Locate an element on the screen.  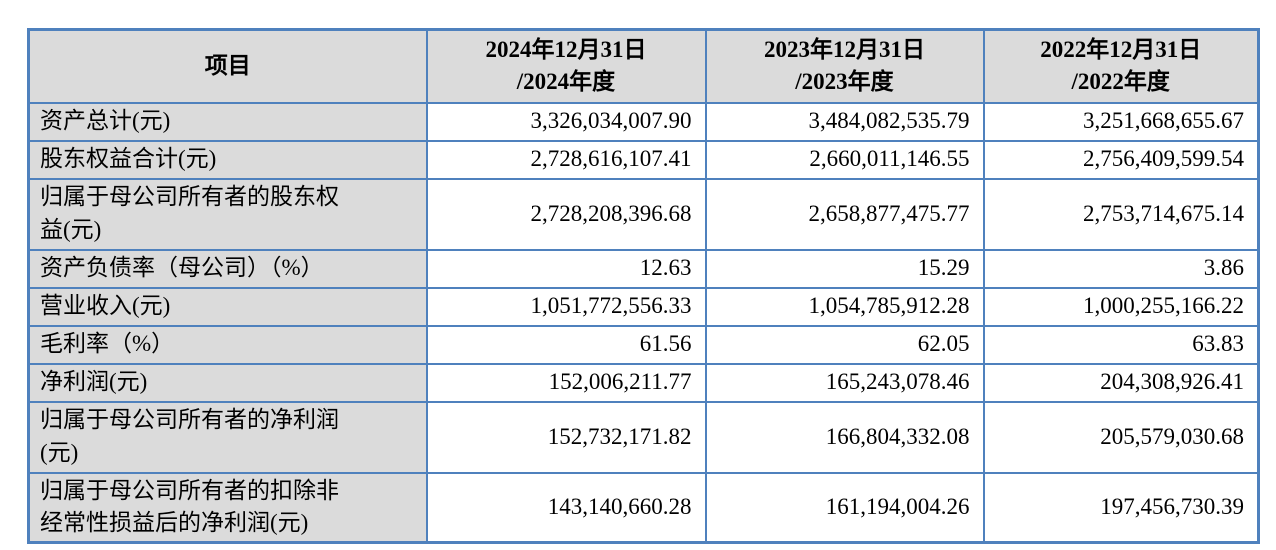
value-2022: 197,456,730.39 is located at coordinates (1121, 507).